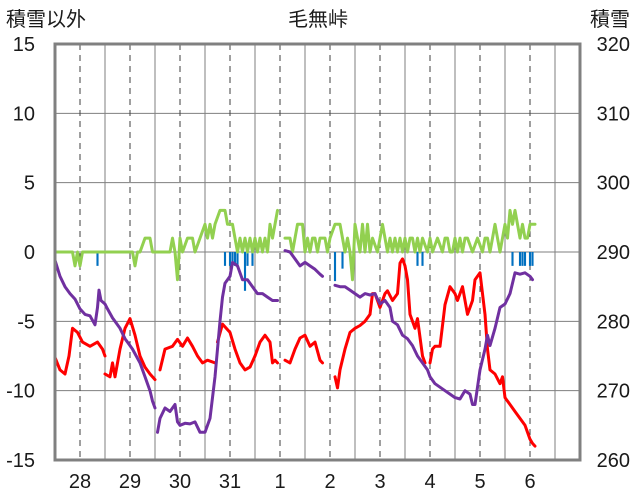  What do you see at coordinates (479, 482) in the screenshot?
I see `x-tick-label: 5` at bounding box center [479, 482].